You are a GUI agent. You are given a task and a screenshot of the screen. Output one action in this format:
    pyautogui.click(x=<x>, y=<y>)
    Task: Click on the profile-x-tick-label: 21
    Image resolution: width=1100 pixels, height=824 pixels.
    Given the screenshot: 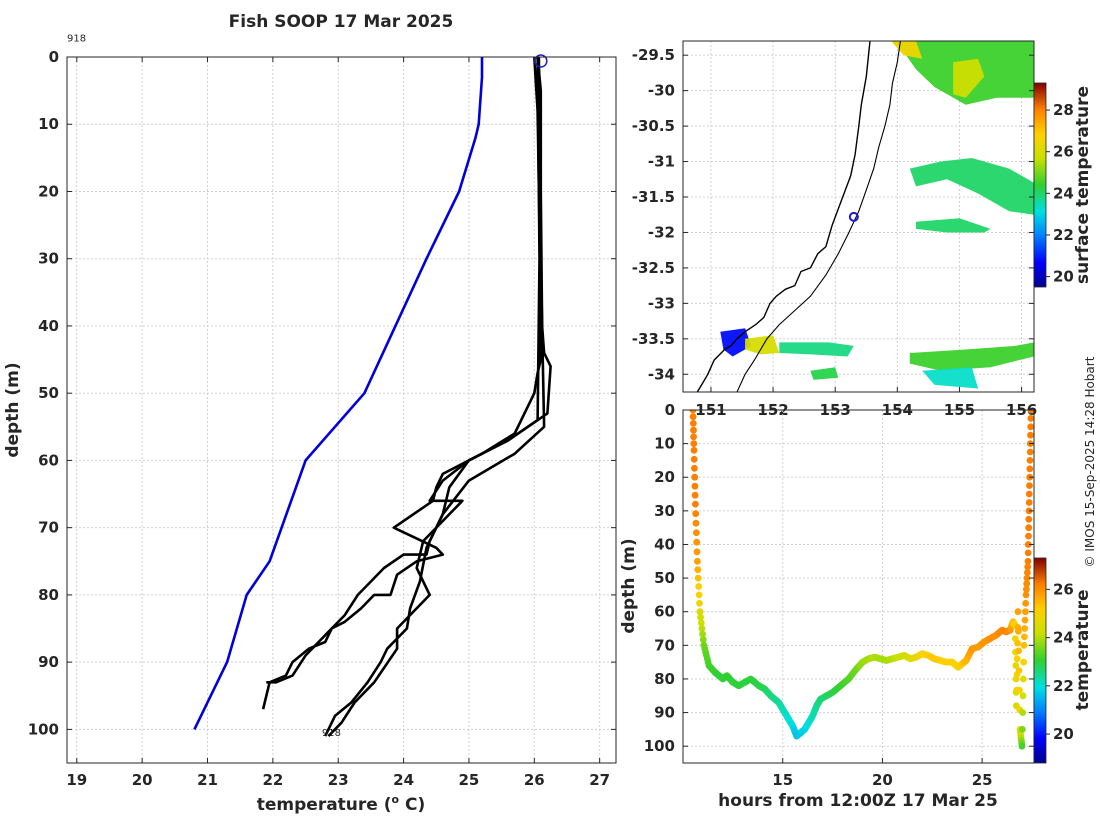 What is the action you would take?
    pyautogui.click(x=207, y=780)
    